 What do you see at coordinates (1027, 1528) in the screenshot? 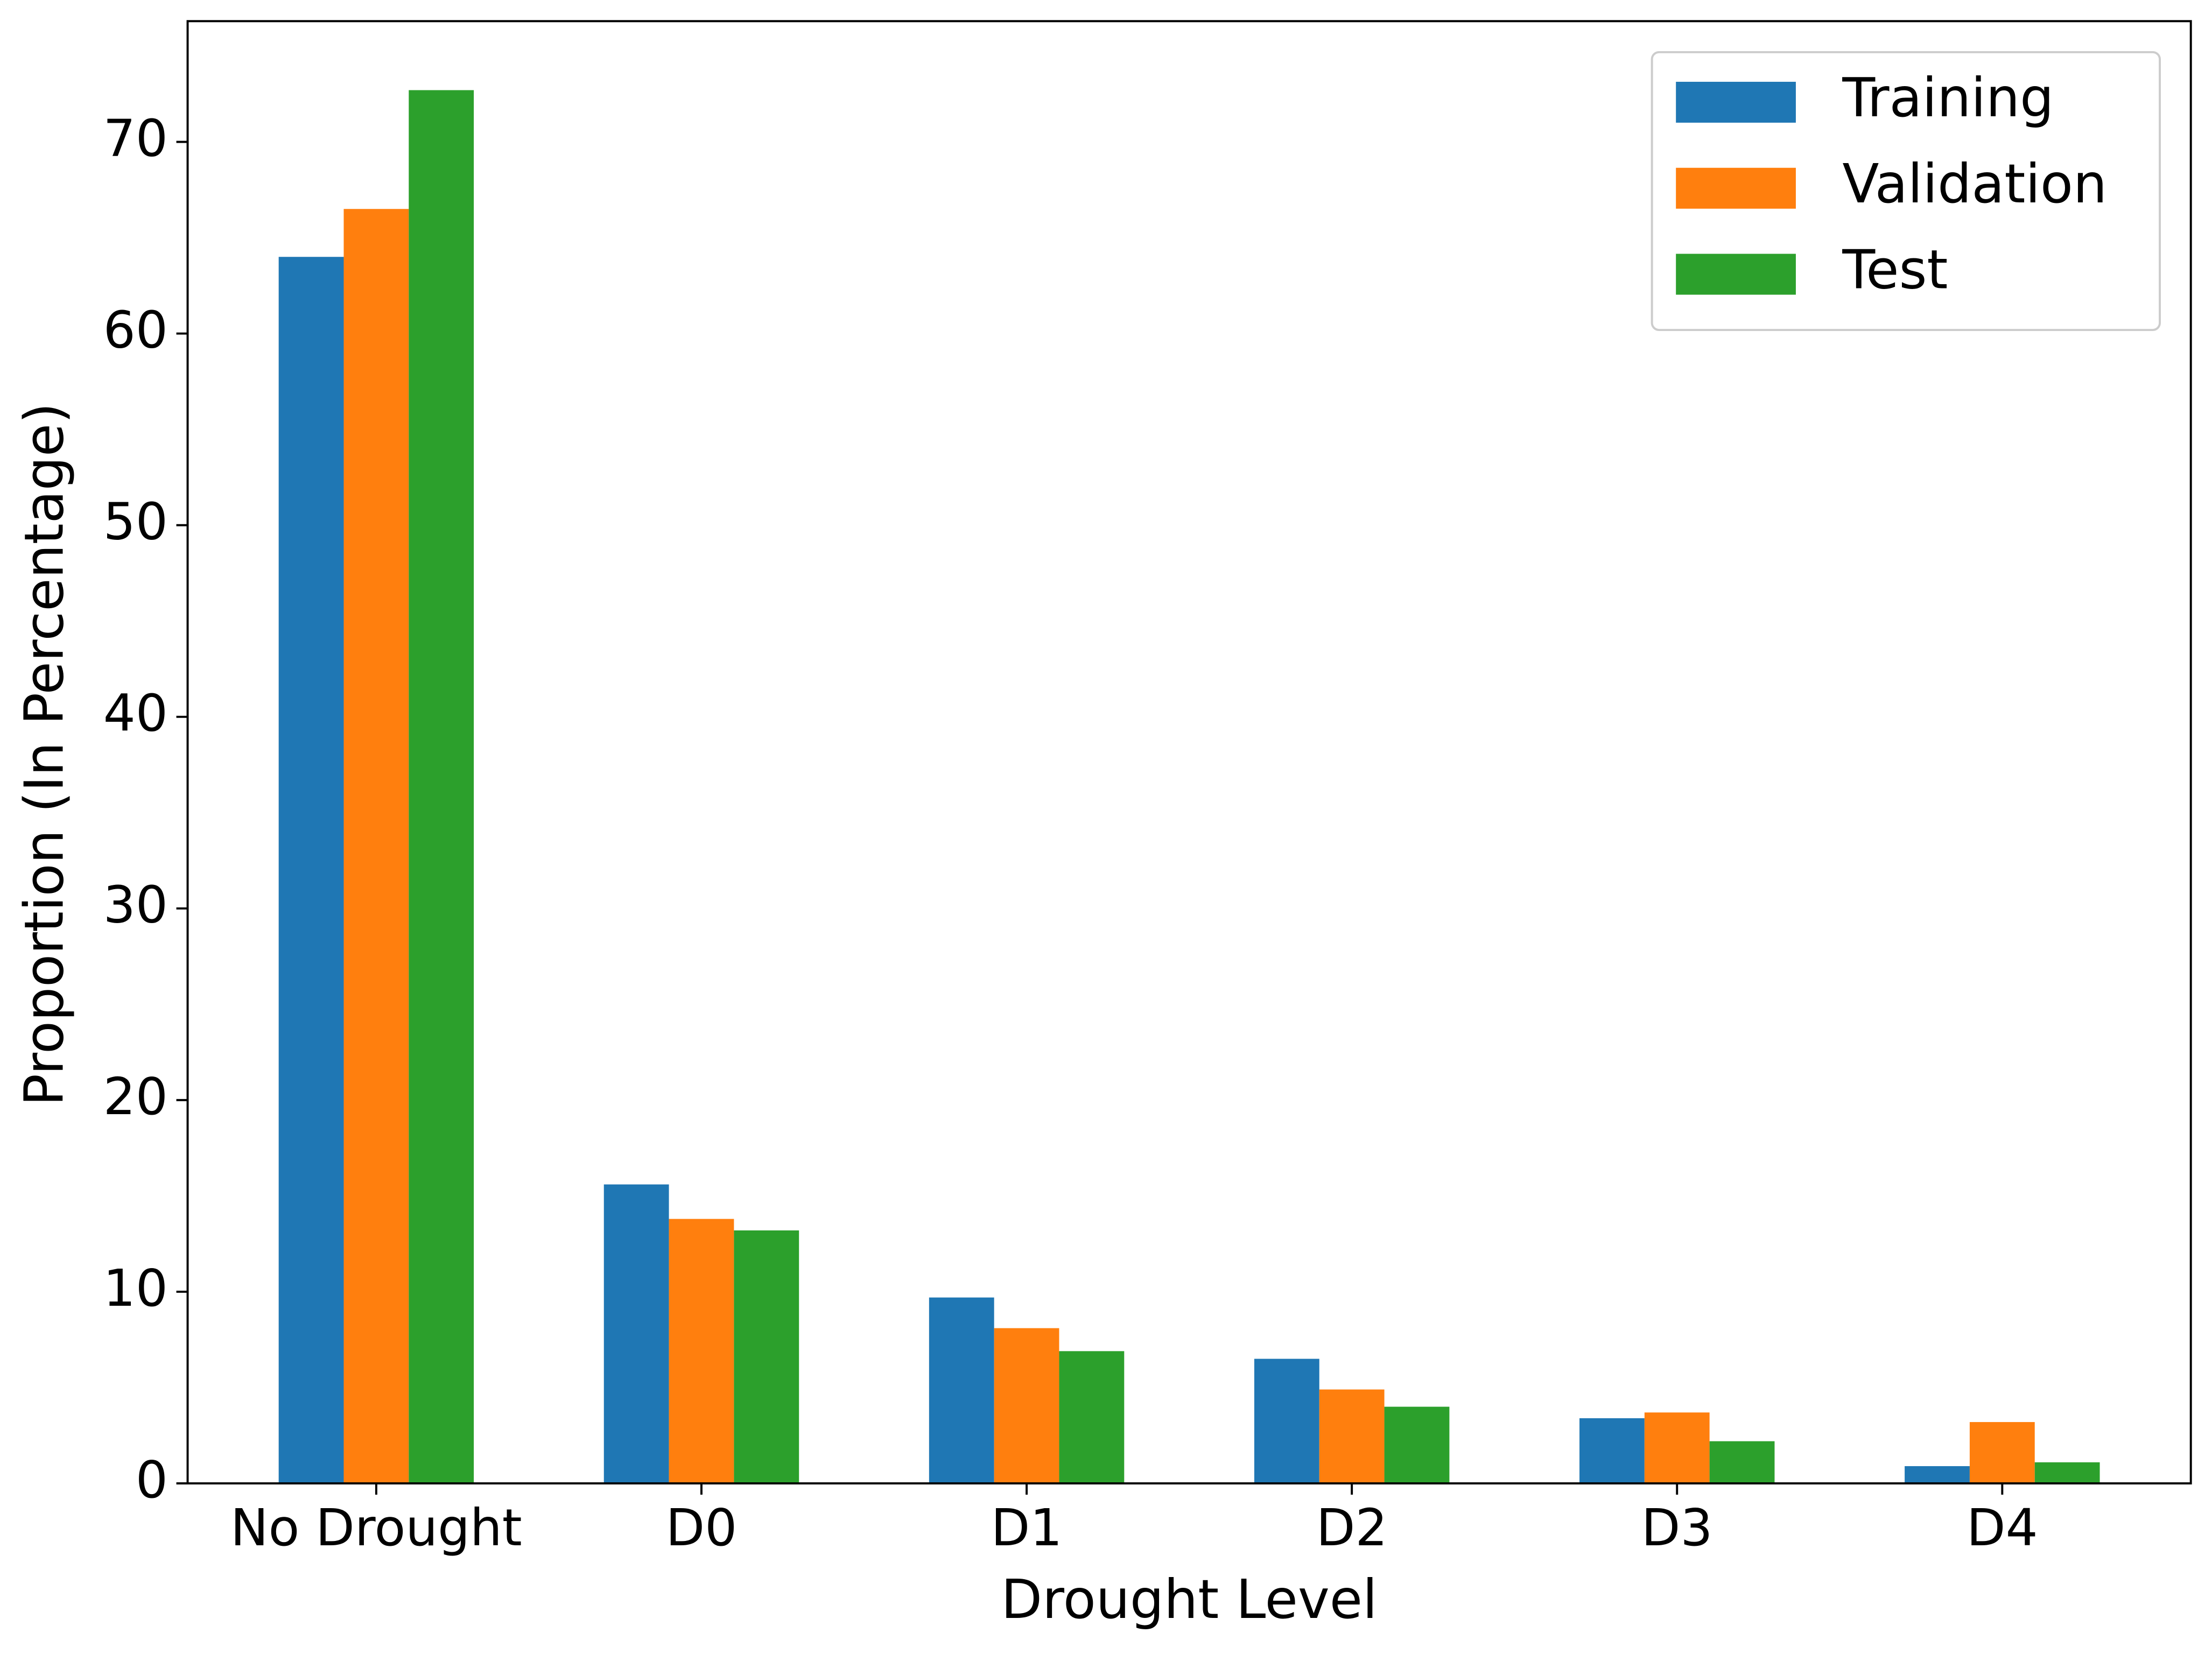
I see `x-tick-label: D1` at bounding box center [1027, 1528].